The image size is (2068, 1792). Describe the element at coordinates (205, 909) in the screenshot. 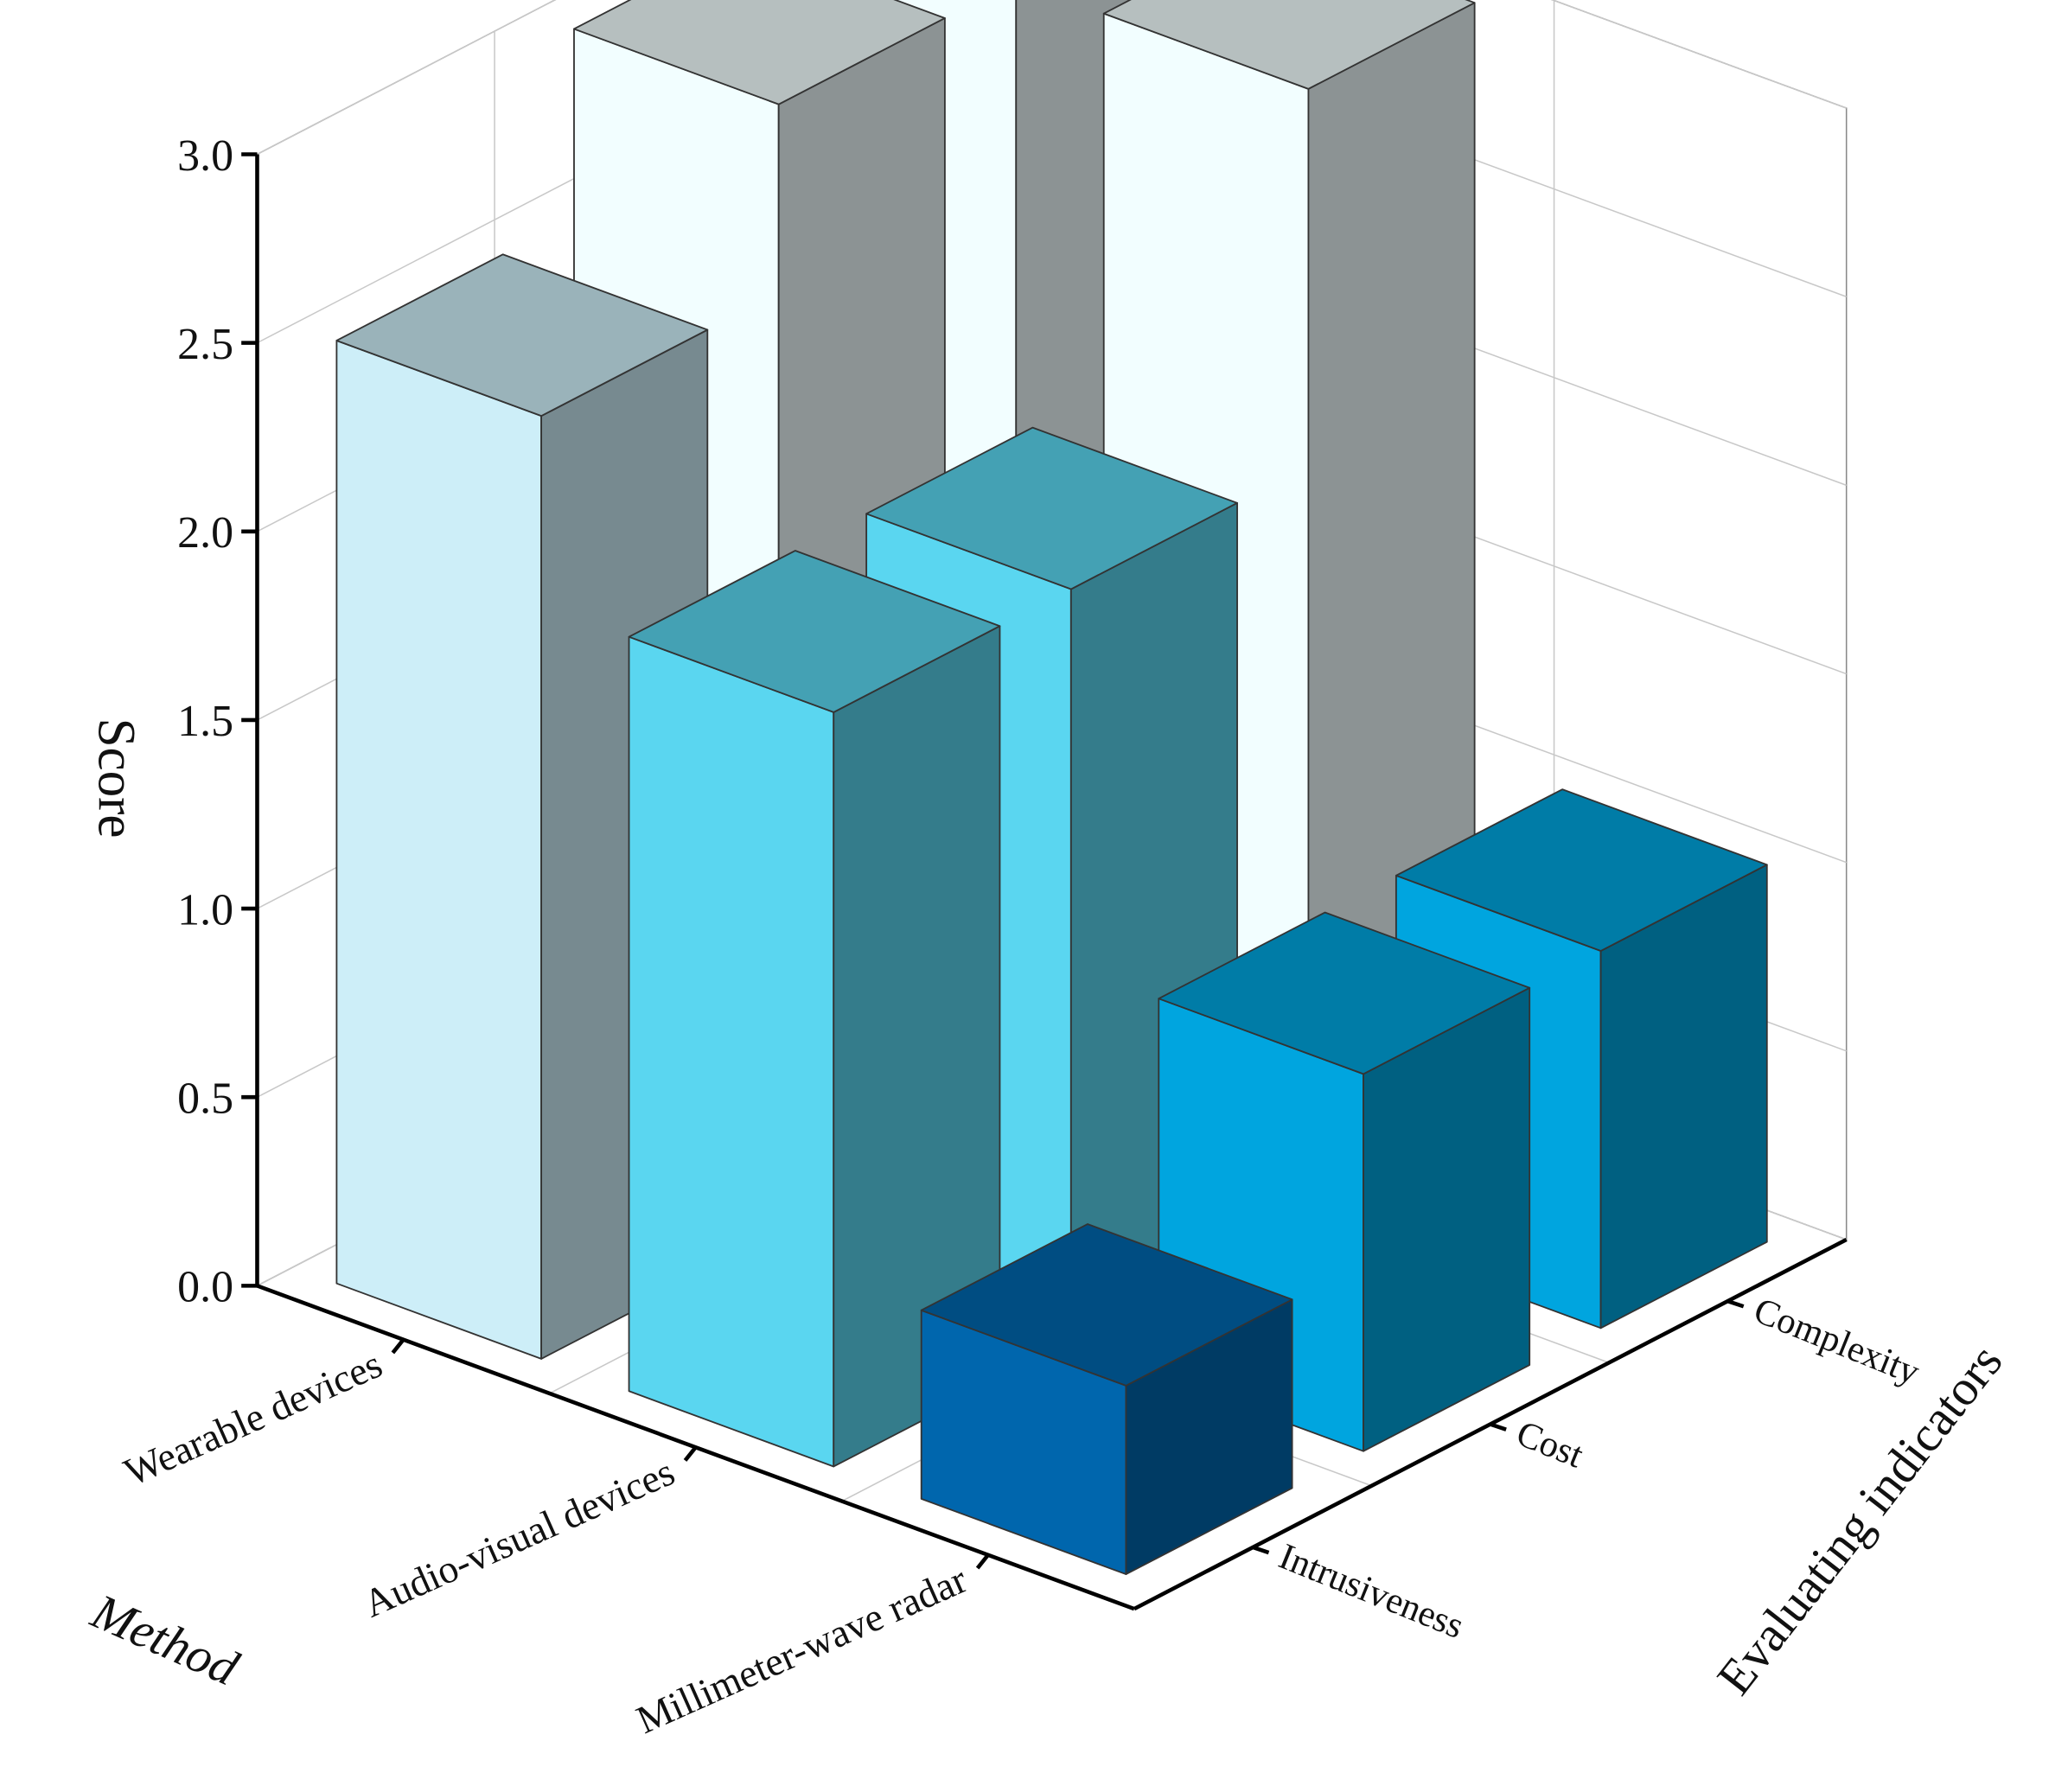

I see `z-tick-label: 1.0` at that location.